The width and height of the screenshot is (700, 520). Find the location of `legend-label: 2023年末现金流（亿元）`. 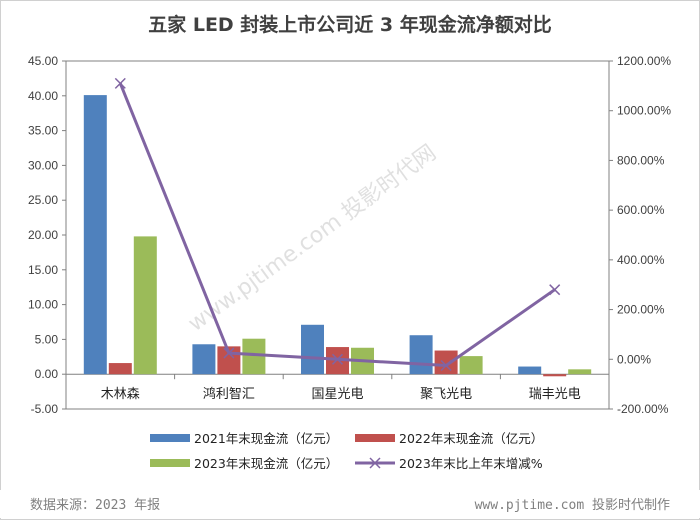

legend-label: 2023年末现金流（亿元） is located at coordinates (266, 463).